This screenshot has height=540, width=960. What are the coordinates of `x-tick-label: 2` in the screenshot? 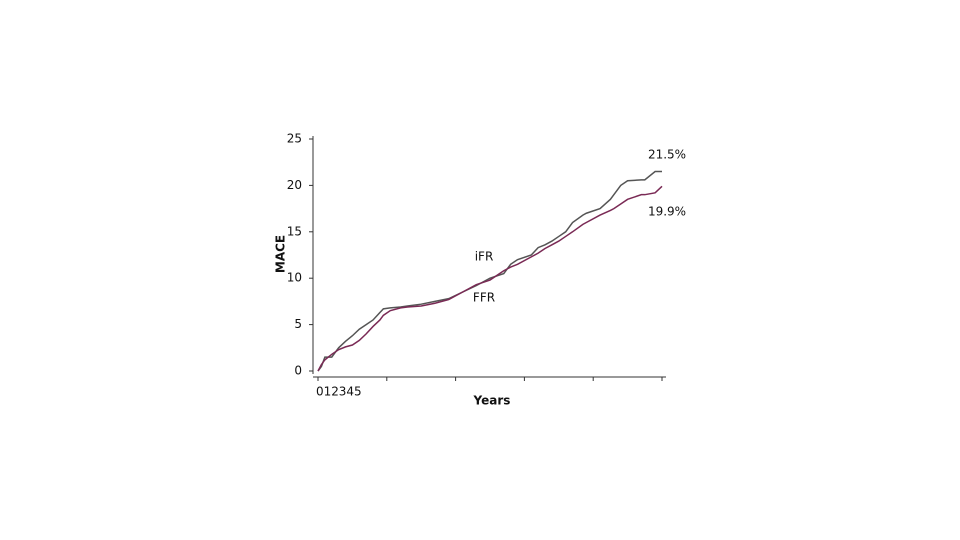 It's located at (335, 392).